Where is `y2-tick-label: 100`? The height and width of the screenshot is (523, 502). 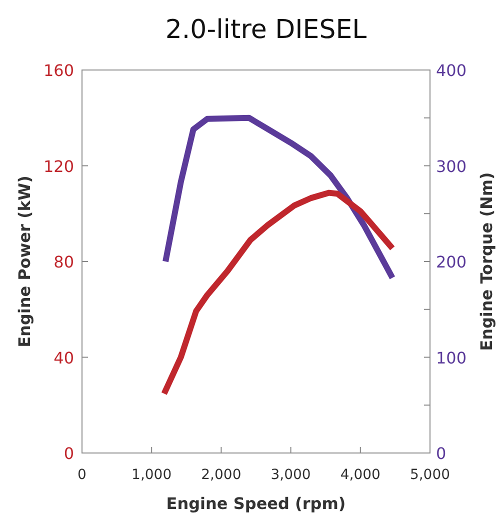
y2-tick-label: 100 is located at coordinates (451, 358).